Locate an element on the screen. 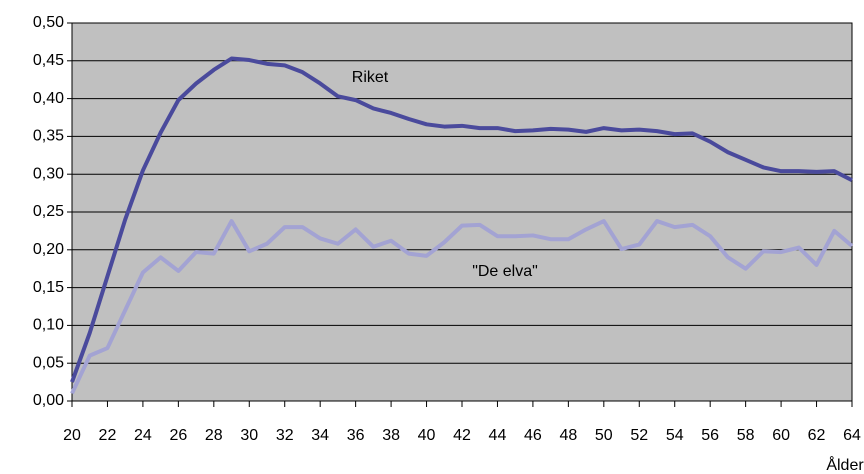 This screenshot has height=474, width=864. series-label: Riket is located at coordinates (370, 77).